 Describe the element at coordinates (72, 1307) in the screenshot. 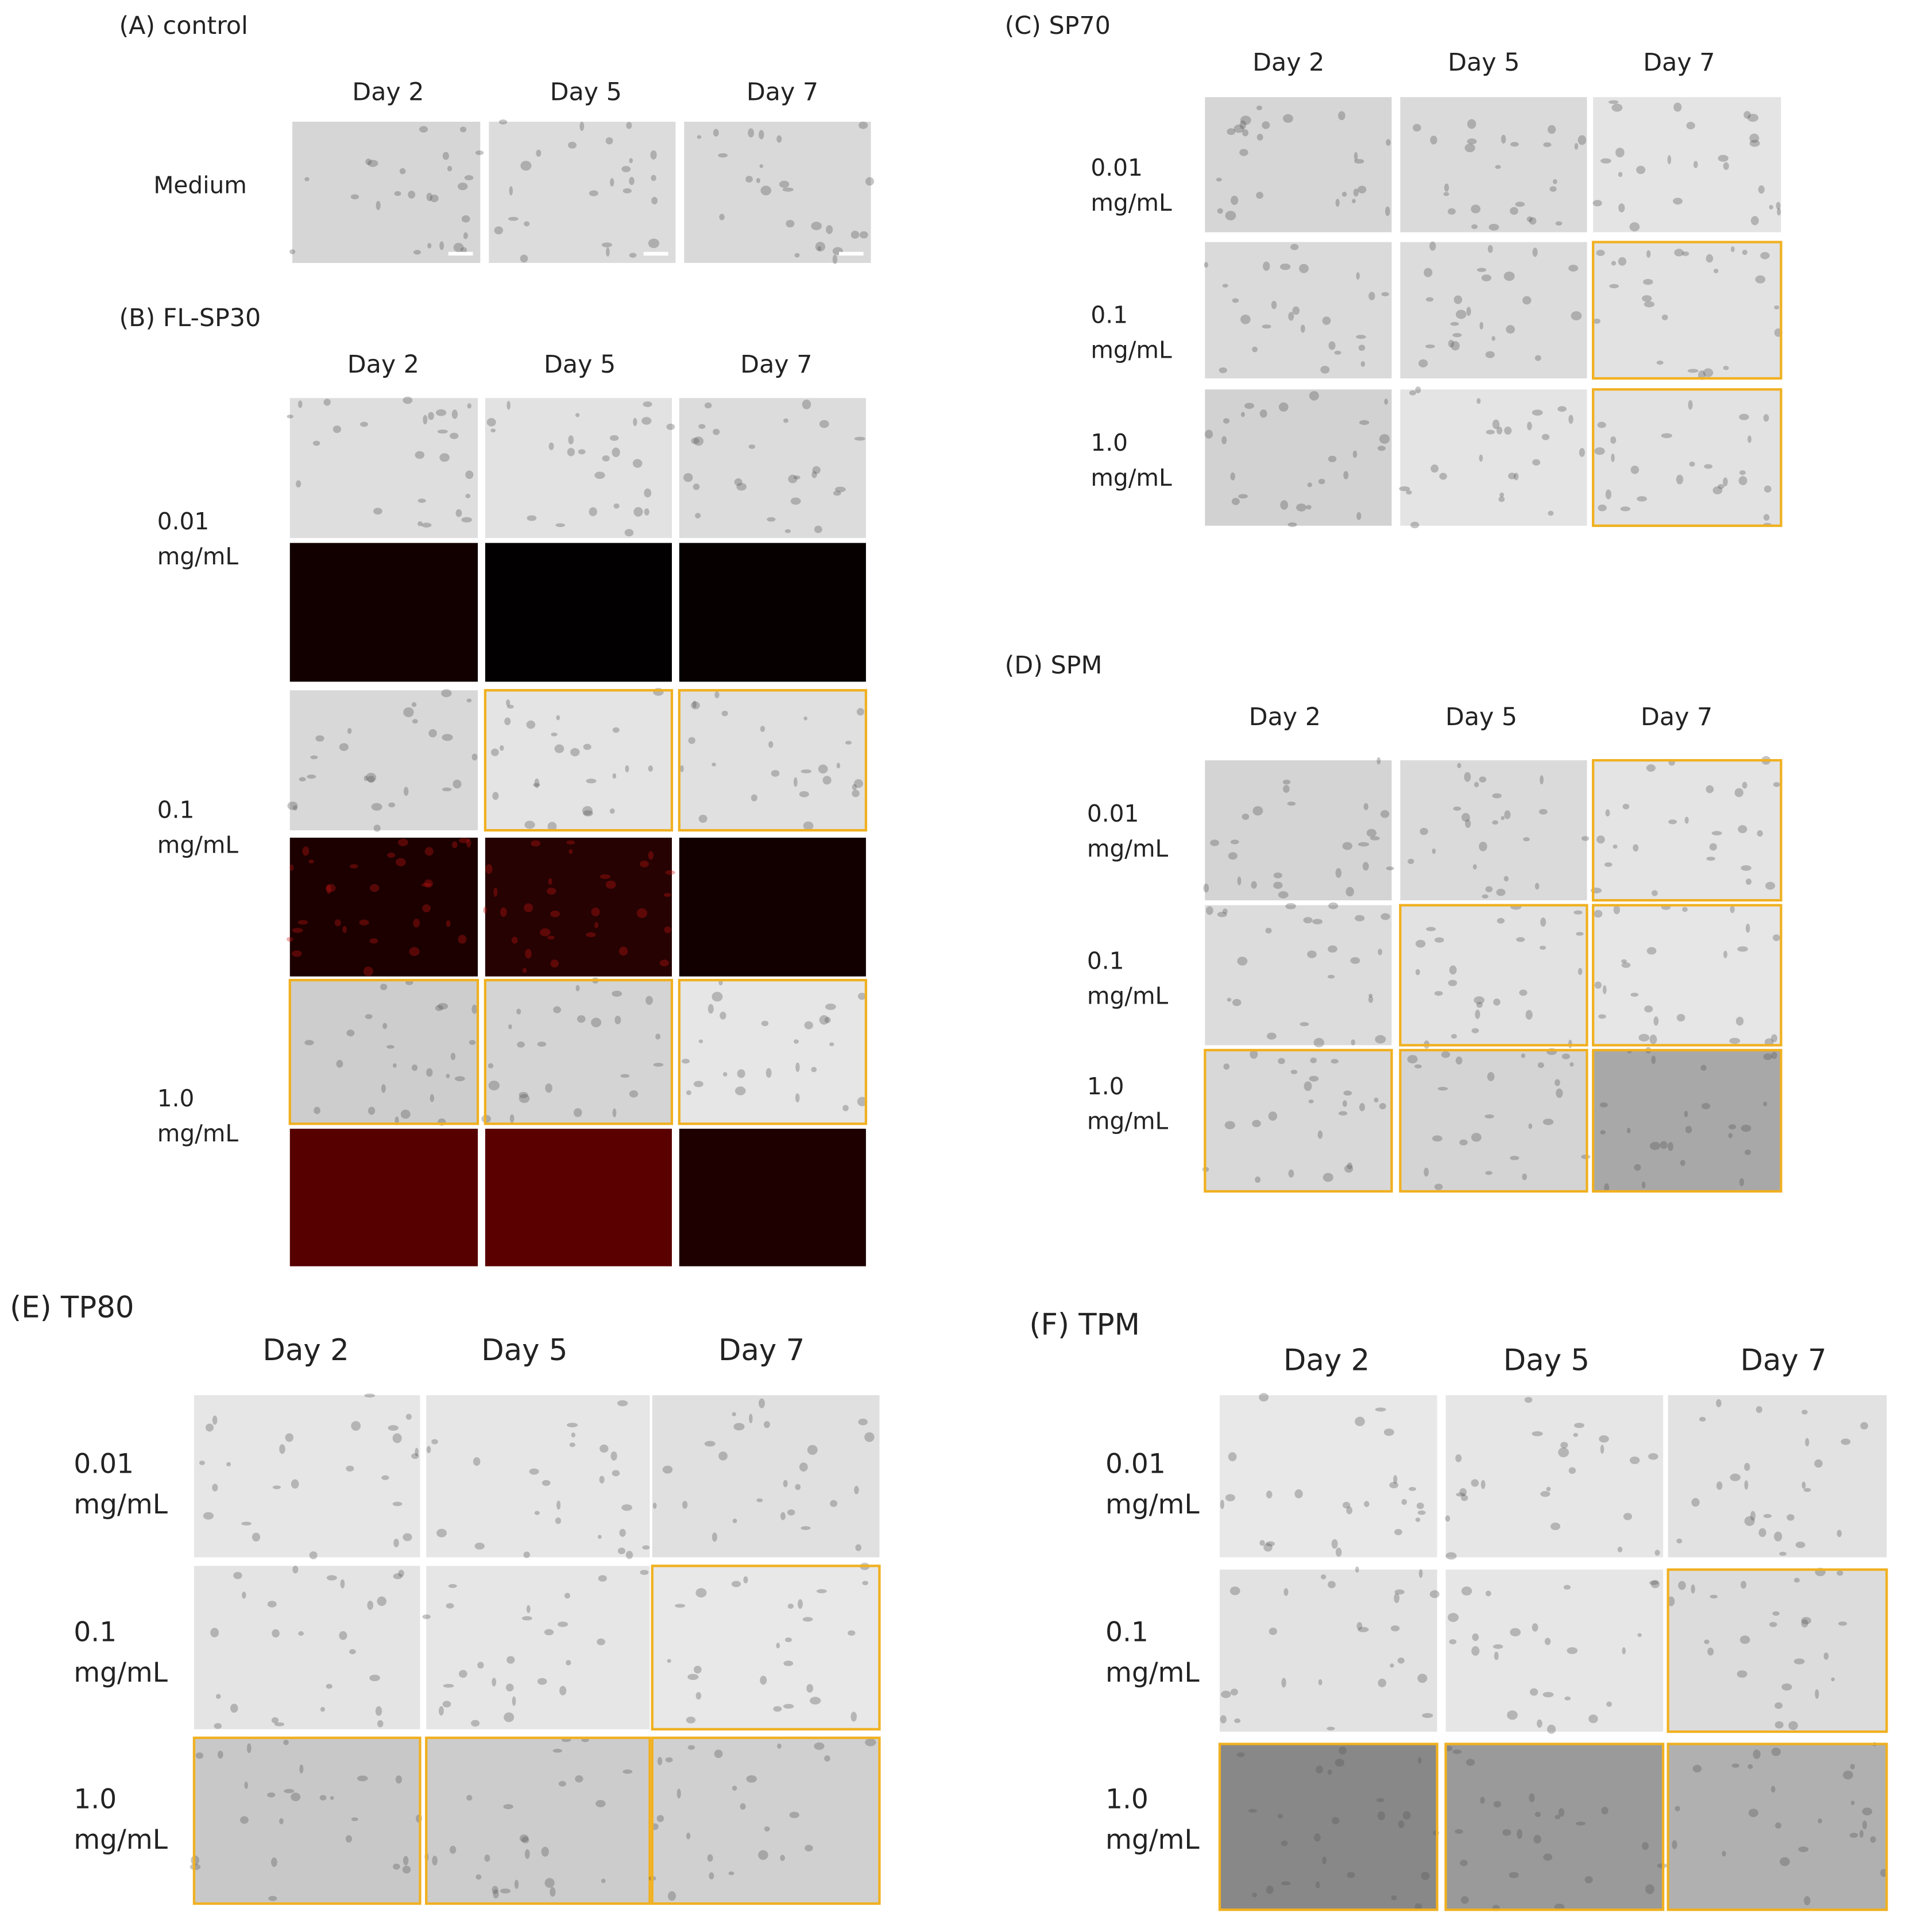

I see `panel-title: (E) TP80` at that location.